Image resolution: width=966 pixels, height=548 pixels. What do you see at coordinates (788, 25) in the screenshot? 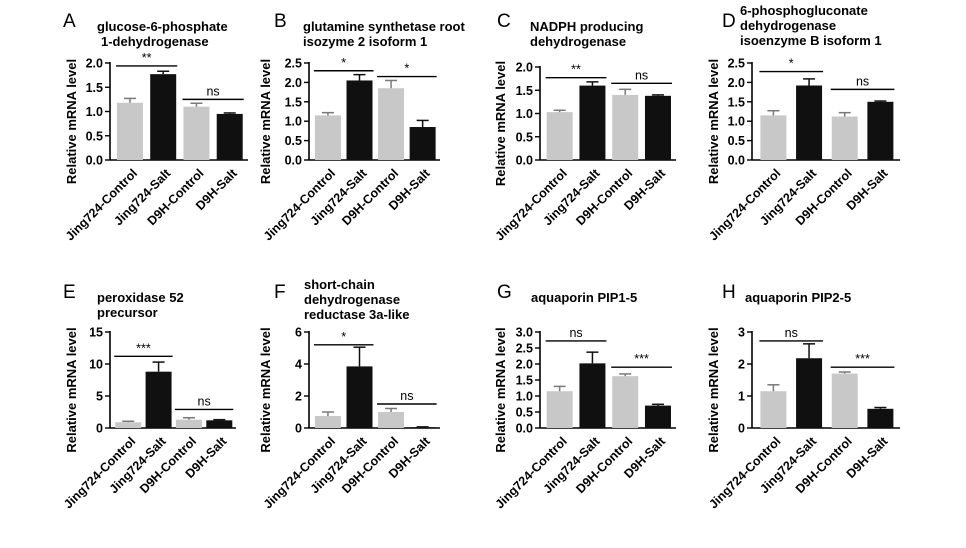
I see `chart-title-line: dehydrogenase` at bounding box center [788, 25].